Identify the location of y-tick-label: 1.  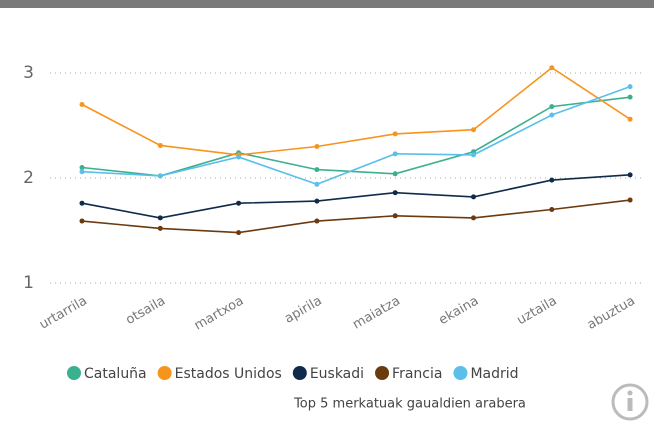
(28, 283).